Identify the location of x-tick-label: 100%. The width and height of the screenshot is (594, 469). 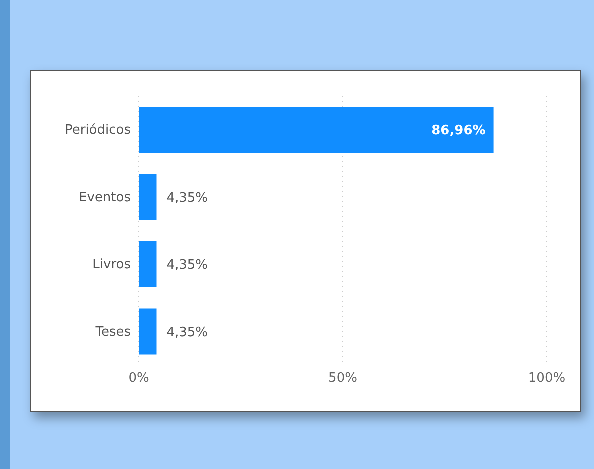
(547, 378).